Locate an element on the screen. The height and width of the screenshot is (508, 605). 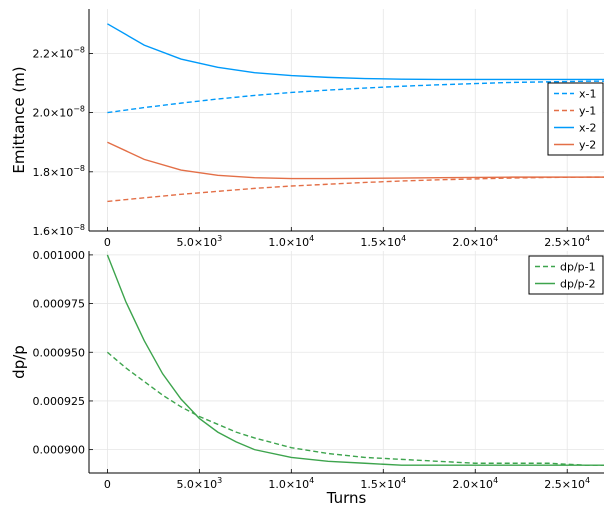
legend-label-dp/p-1: dp/p-1 is located at coordinates (578, 267).